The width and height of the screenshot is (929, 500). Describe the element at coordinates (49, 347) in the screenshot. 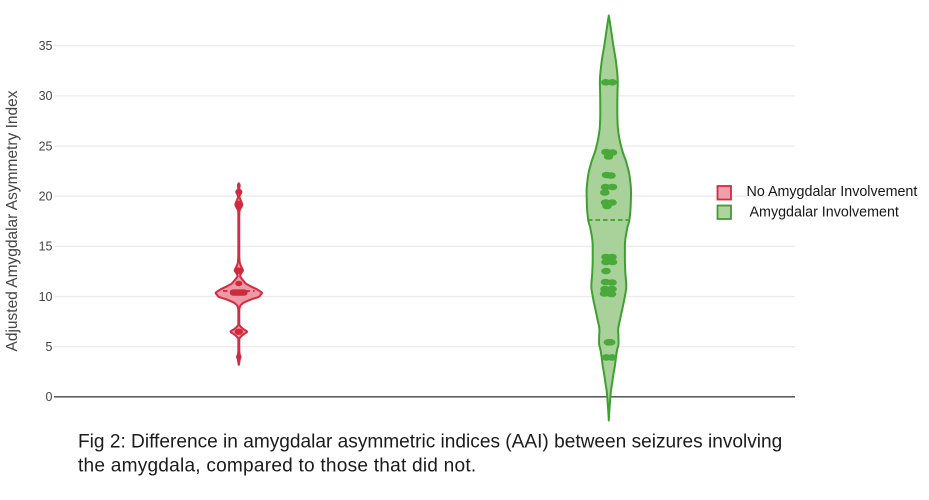

I see `svg-text: 5` at that location.